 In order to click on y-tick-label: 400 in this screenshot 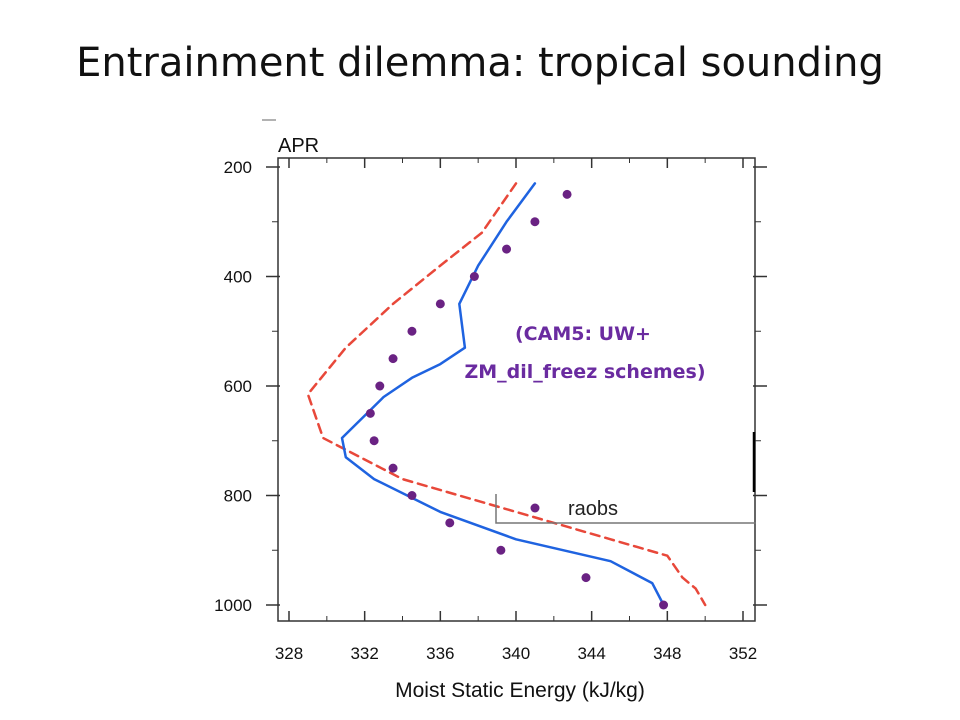, I will do `click(238, 277)`.